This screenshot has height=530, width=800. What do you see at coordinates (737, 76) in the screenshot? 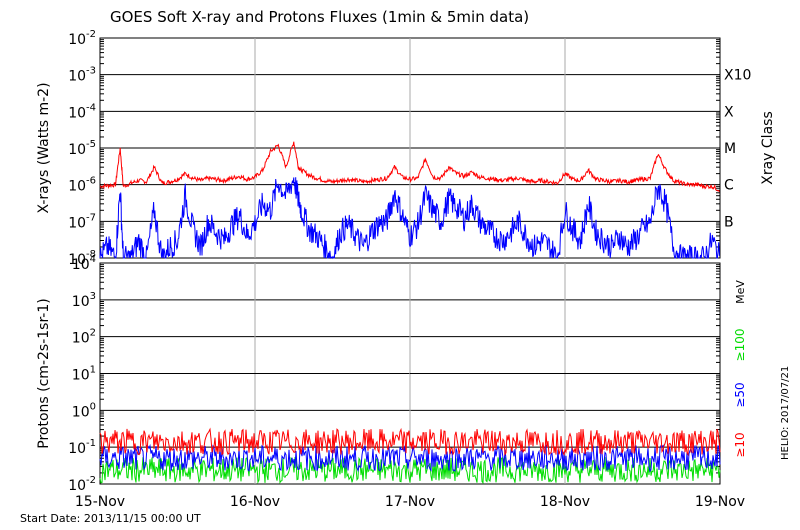
I see `xray-class-label: X10` at bounding box center [737, 76].